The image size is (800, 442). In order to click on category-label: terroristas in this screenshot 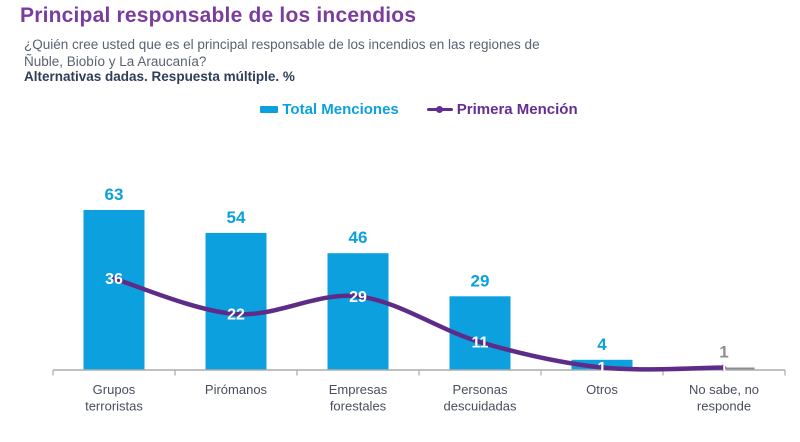, I will do `click(114, 406)`.